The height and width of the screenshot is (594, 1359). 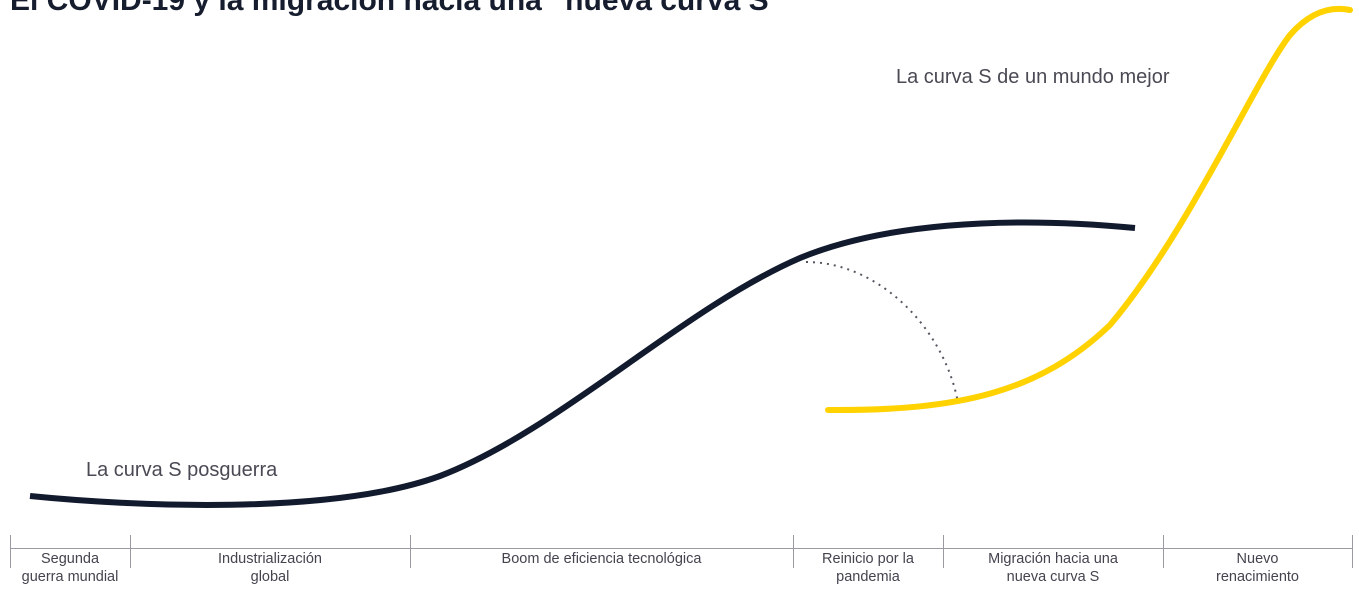 I want to click on phase-industrializacion: Industrialización global, so click(x=270, y=568).